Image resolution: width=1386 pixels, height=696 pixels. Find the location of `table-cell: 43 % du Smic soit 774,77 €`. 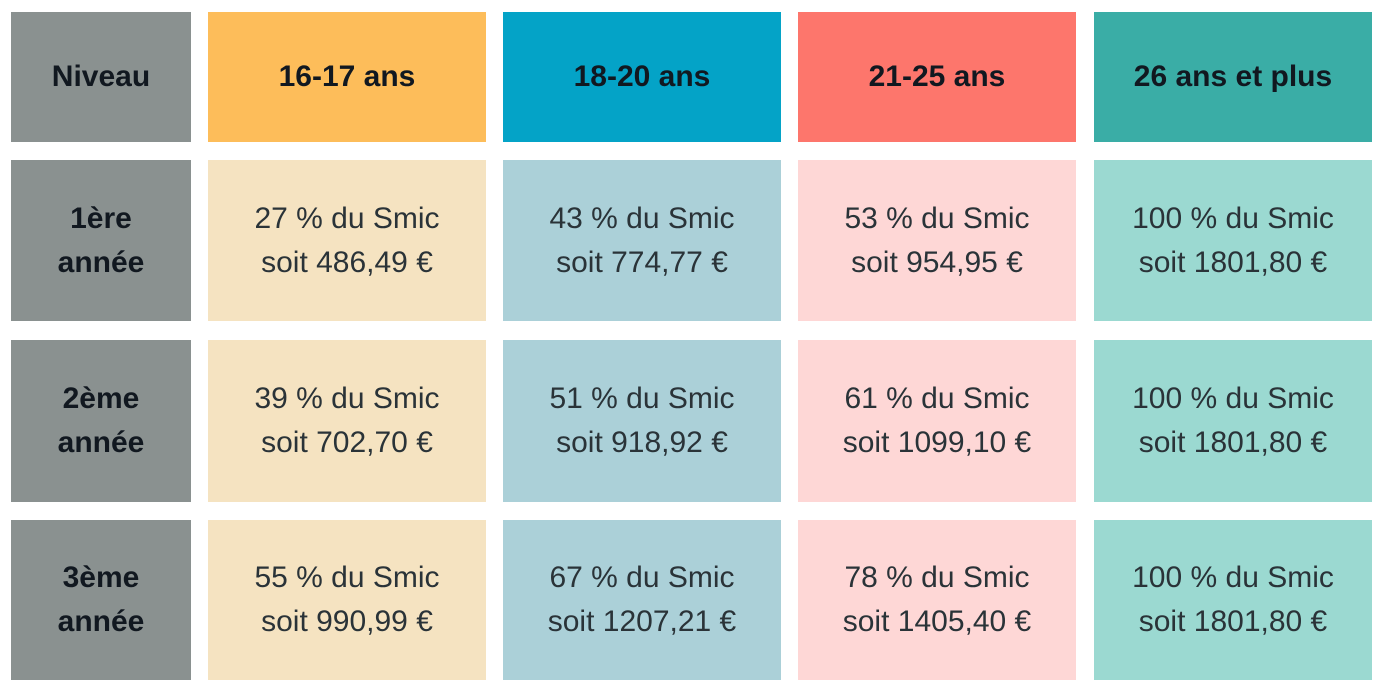

table-cell: 43 % du Smic soit 774,77 € is located at coordinates (642, 240).